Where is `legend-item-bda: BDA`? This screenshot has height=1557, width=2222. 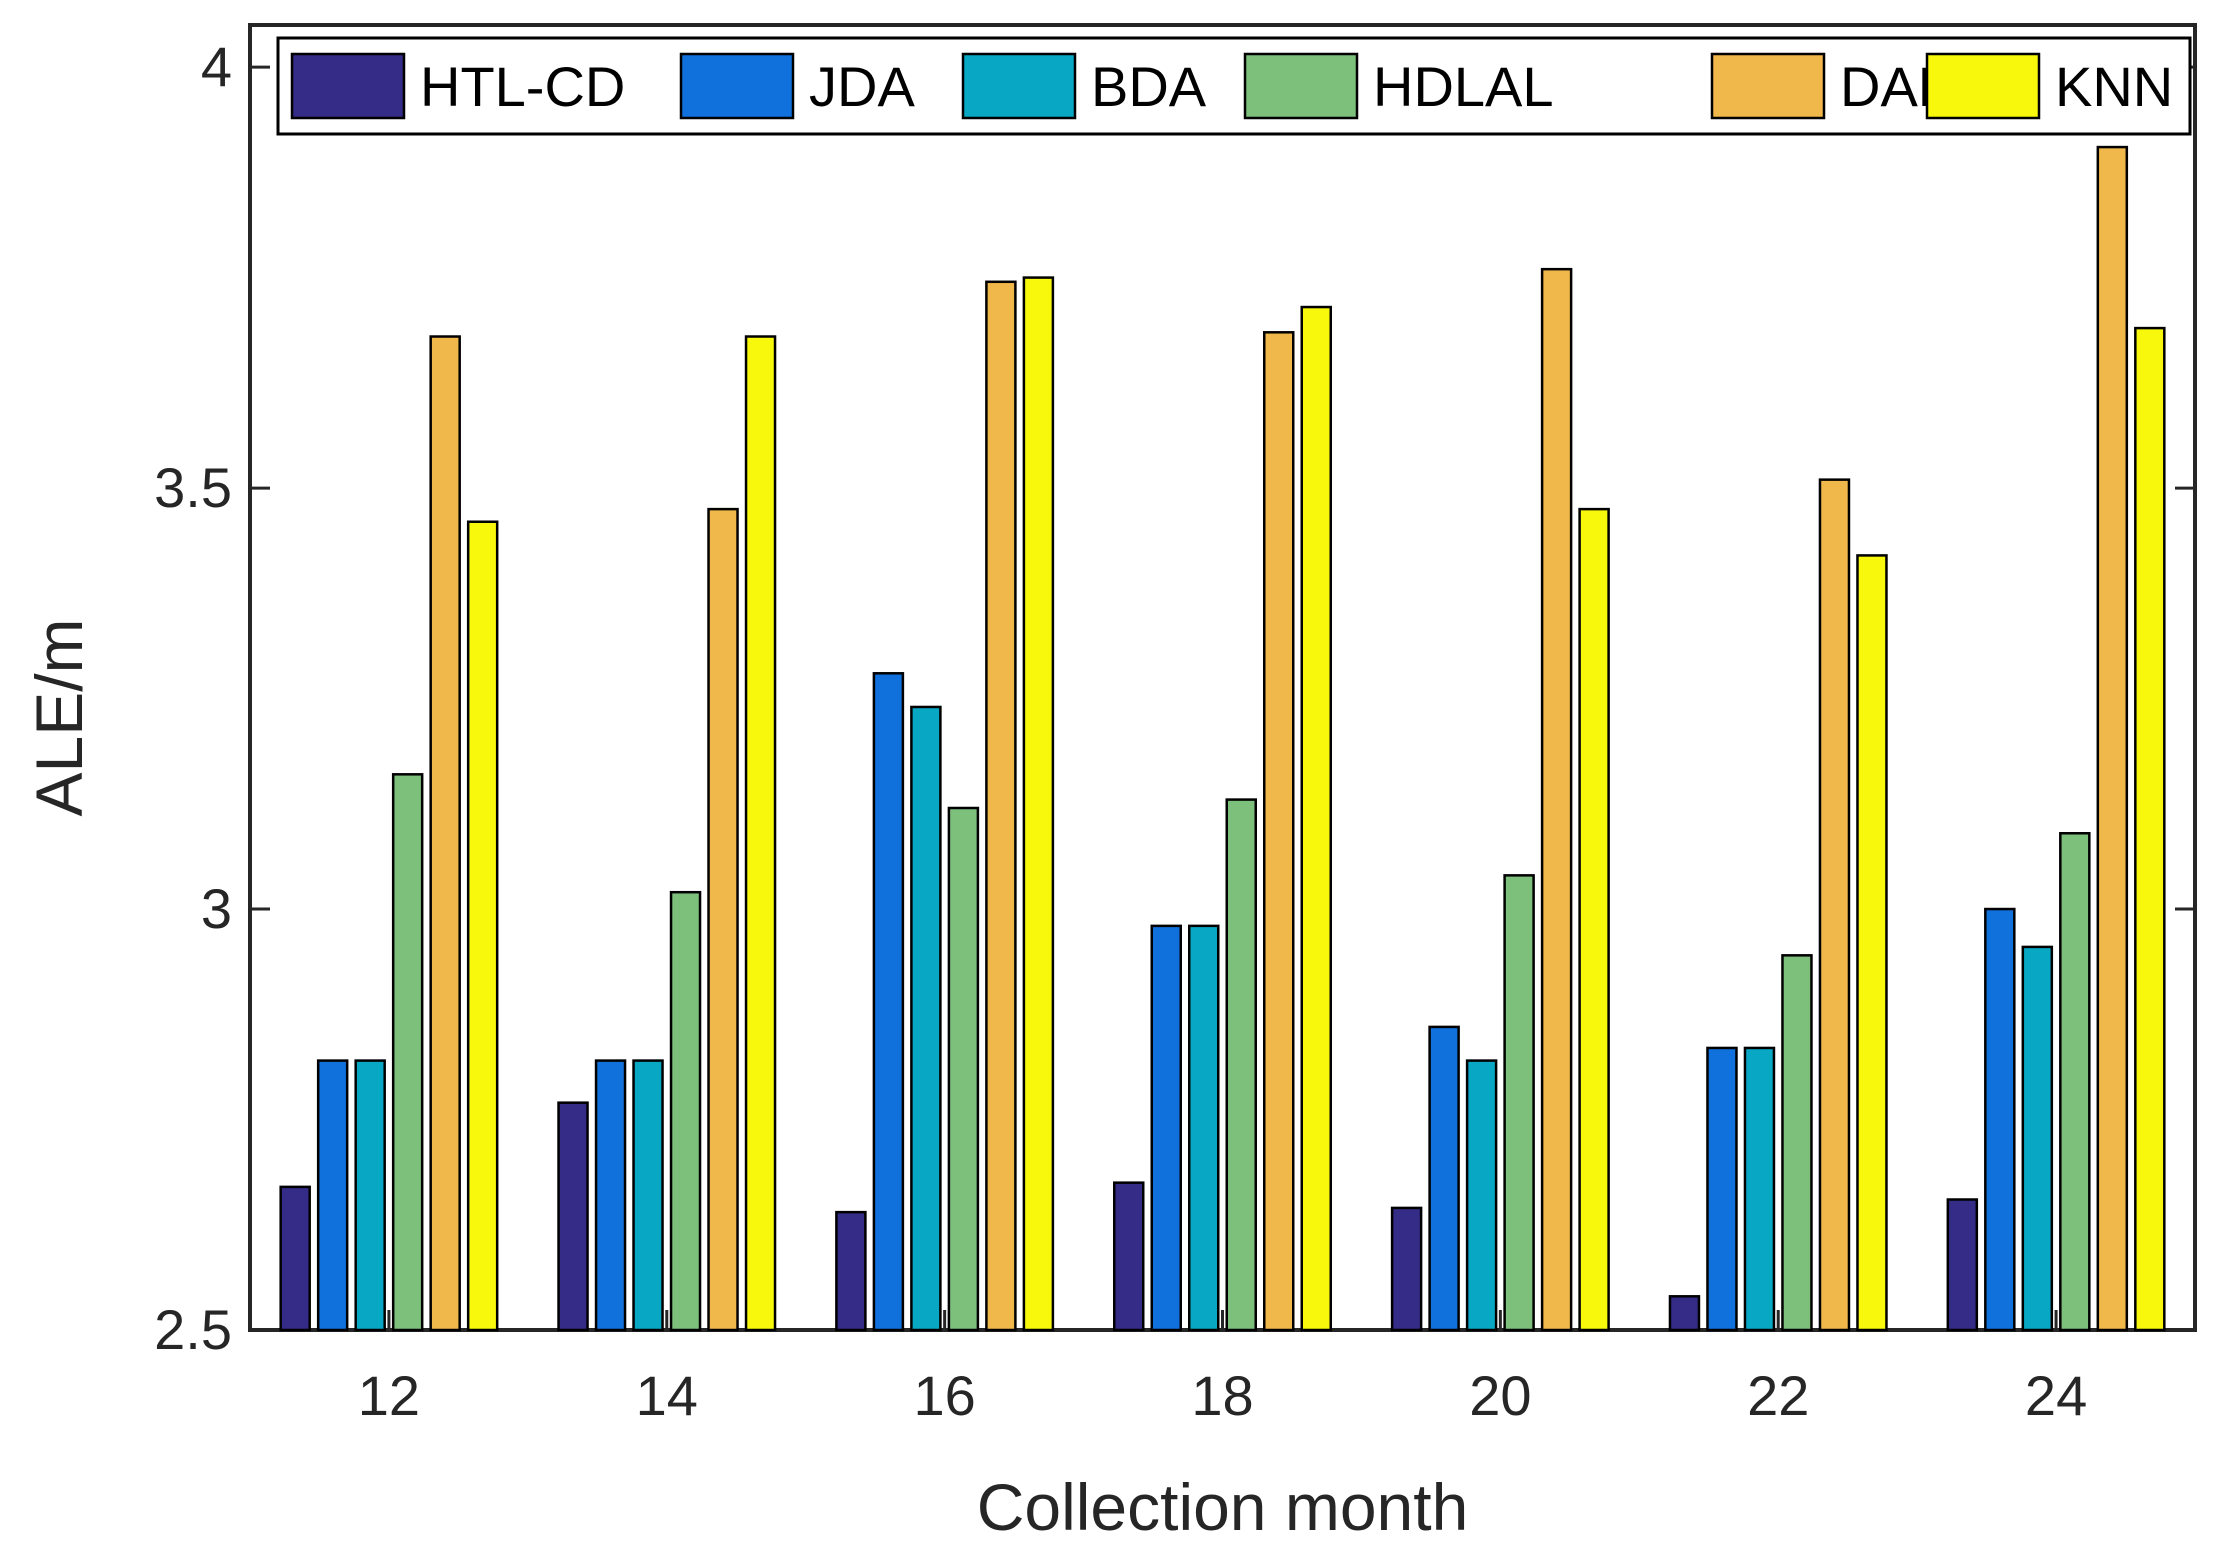 legend-item-bda: BDA is located at coordinates (1084, 86).